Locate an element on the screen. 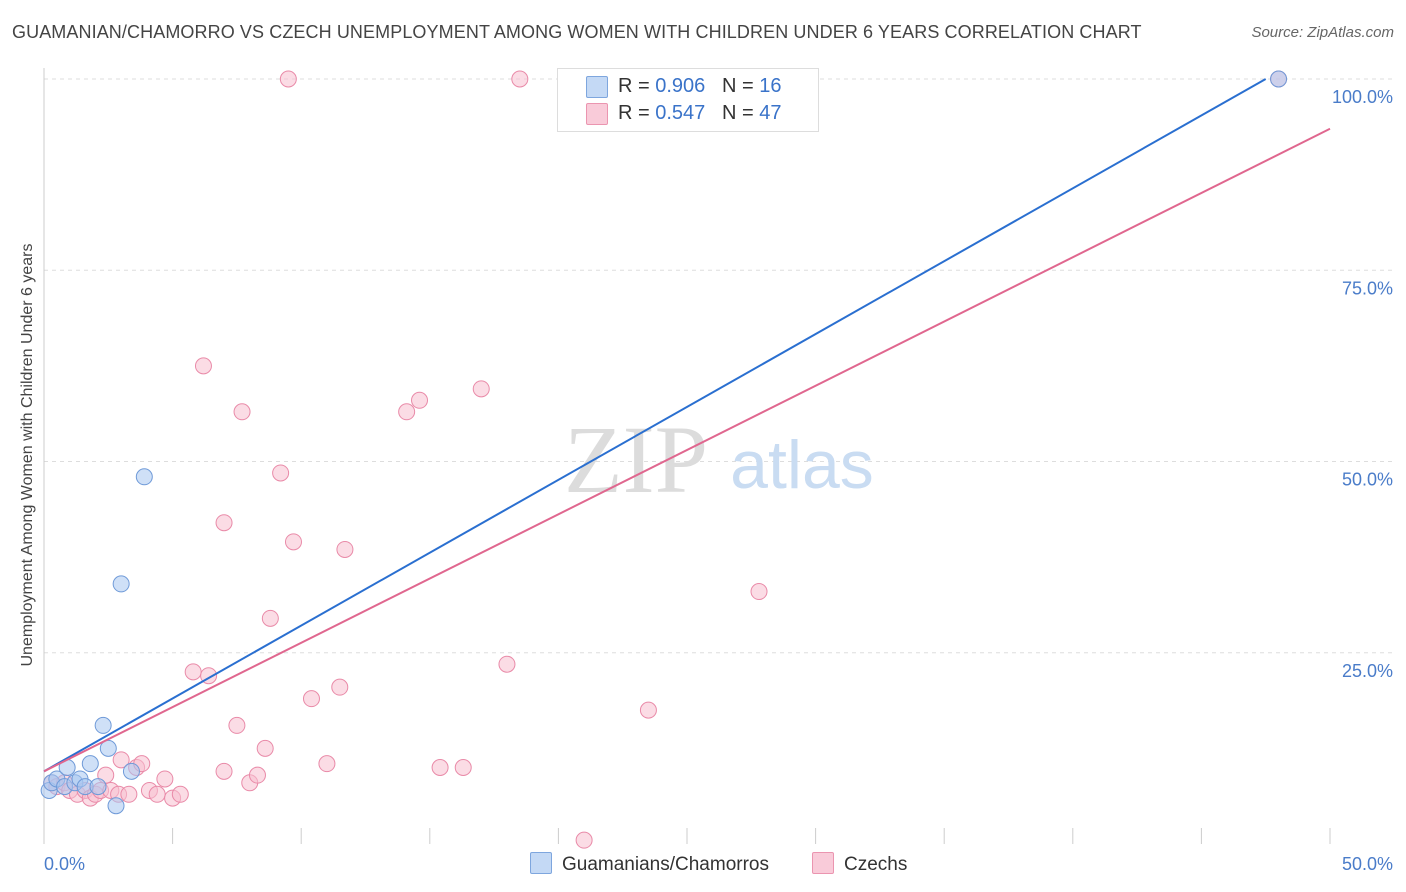  bottom-legend-swatch-czechs is located at coordinates (823, 863).